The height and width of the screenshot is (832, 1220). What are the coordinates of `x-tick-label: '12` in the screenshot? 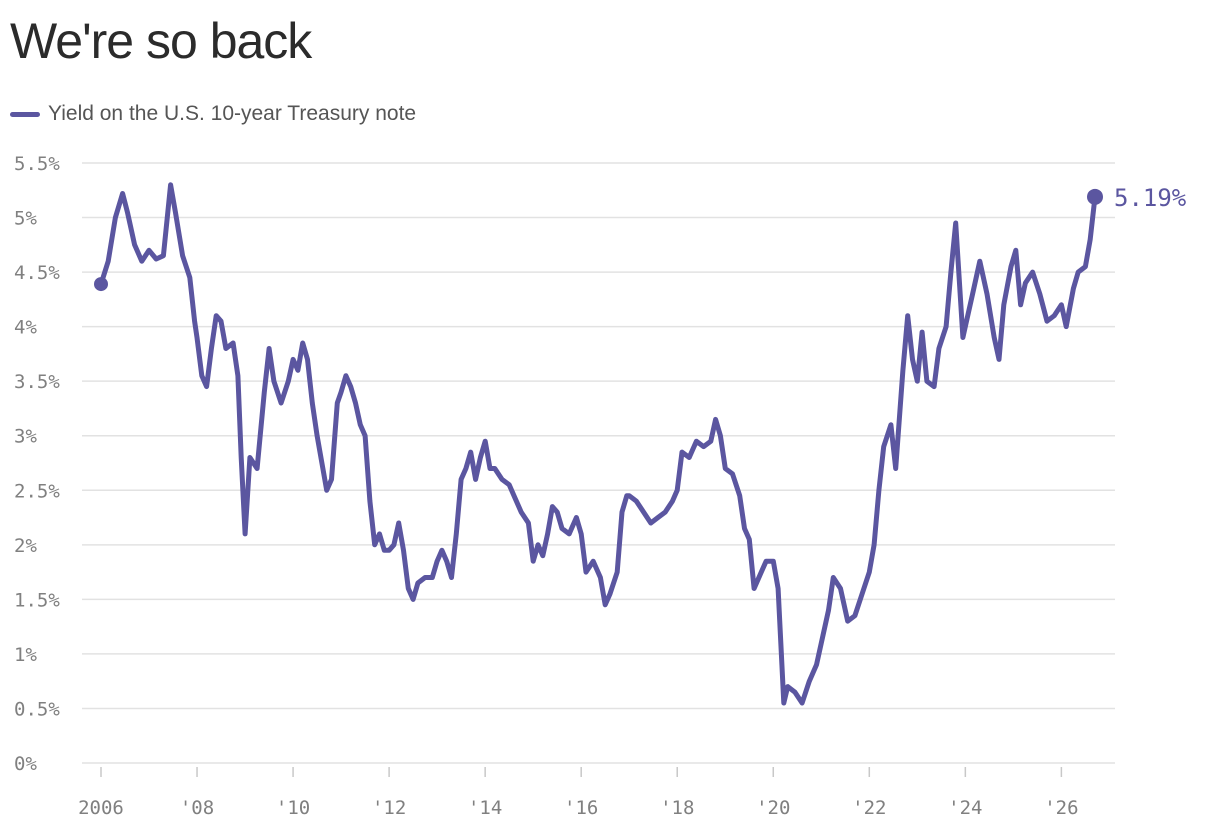 It's located at (389, 808).